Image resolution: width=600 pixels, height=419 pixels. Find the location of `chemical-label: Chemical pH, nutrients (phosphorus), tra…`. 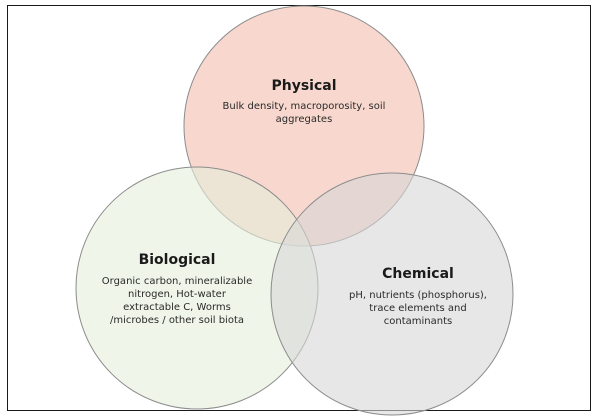

chemical-label: Chemical pH, nutrients (phosphorus), tra… is located at coordinates (418, 296).